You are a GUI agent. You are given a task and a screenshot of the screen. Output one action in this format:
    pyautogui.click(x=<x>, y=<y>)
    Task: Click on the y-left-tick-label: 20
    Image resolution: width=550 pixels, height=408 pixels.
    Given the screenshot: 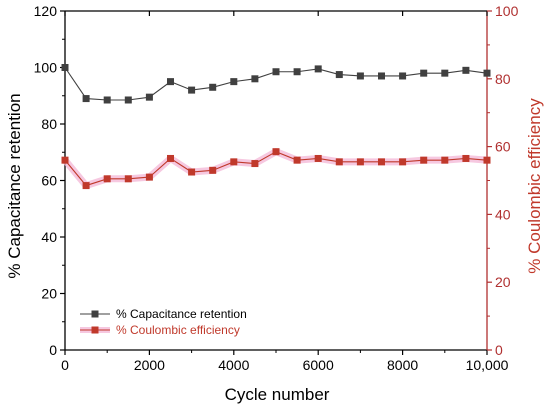 What is the action you would take?
    pyautogui.click(x=49, y=294)
    